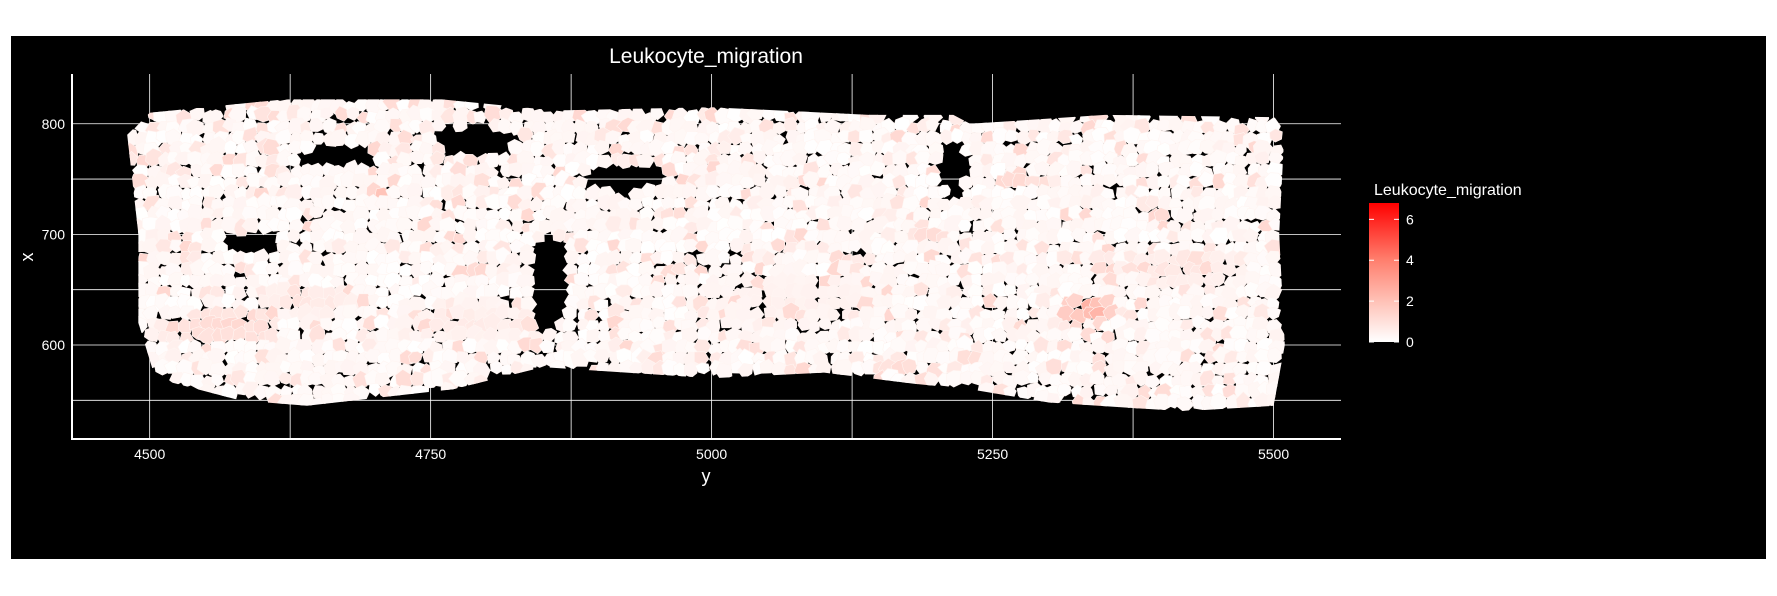 This screenshot has height=596, width=1777. What do you see at coordinates (706, 476) in the screenshot?
I see `x-axis-title: y` at bounding box center [706, 476].